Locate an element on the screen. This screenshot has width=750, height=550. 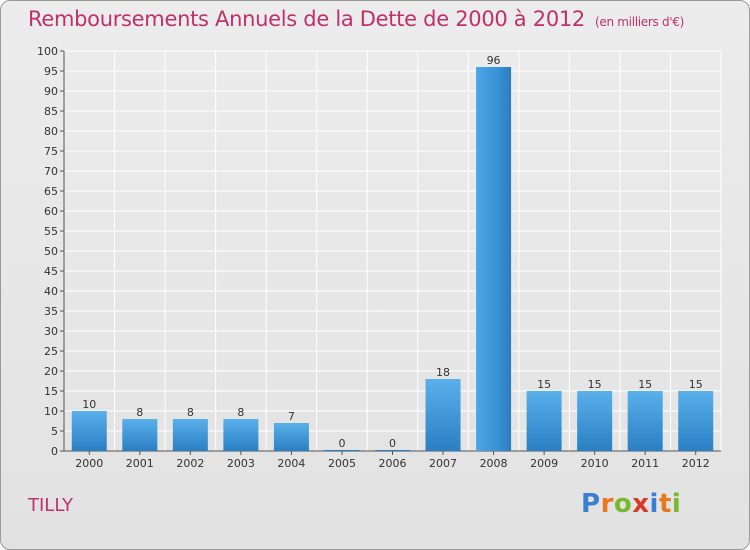
x-tick-label-2006: 2006 is located at coordinates (393, 463).